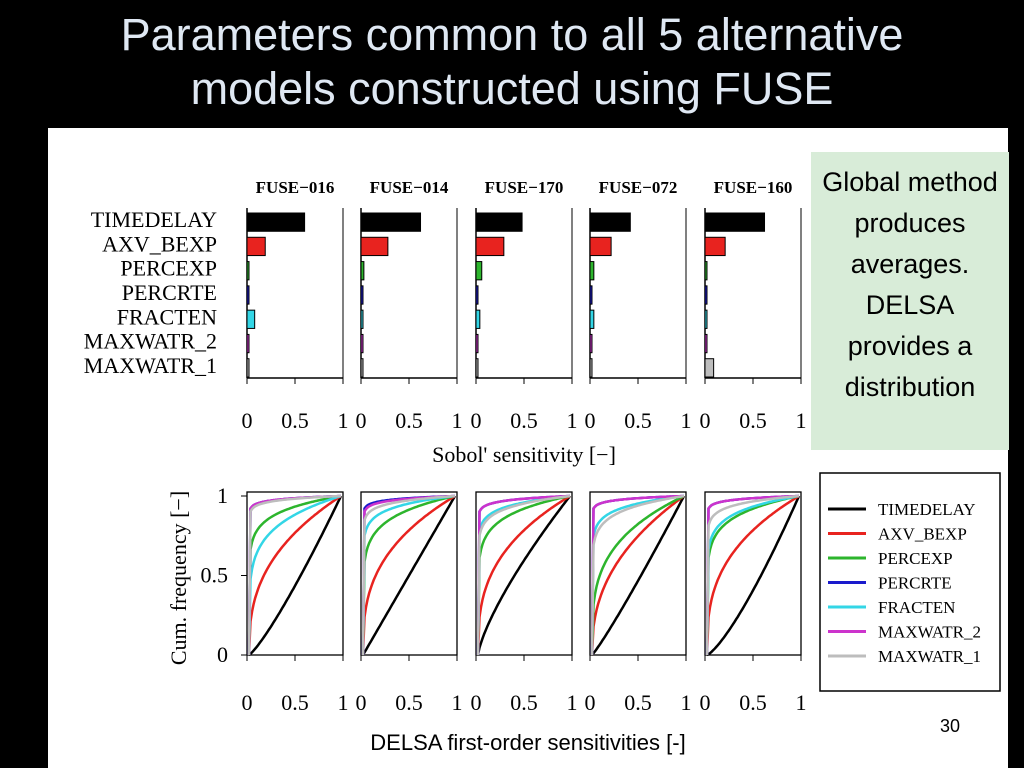  I want to click on category-label-3: PERCRTE, so click(169, 292).